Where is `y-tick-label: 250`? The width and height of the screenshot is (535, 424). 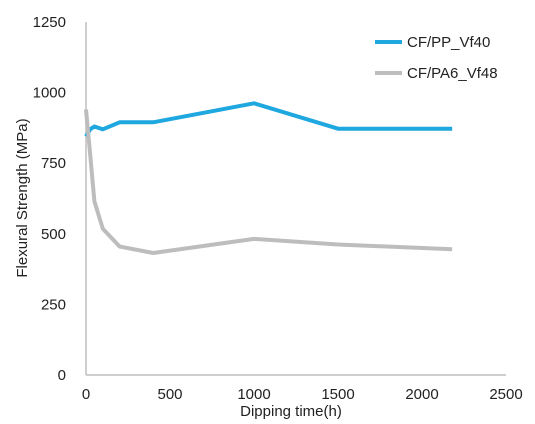 y-tick-label: 250 is located at coordinates (53, 304).